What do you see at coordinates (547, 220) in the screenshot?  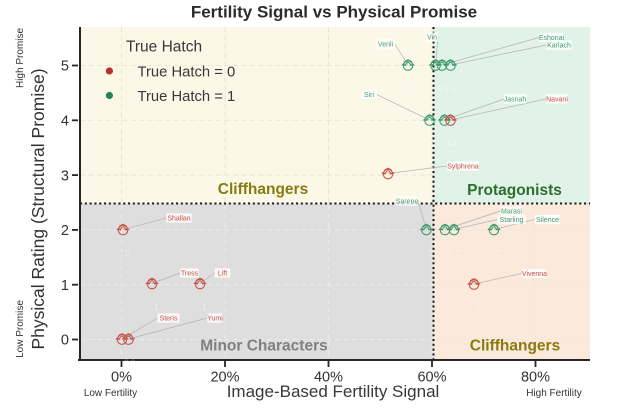 I see `svg-text: Silence` at bounding box center [547, 220].